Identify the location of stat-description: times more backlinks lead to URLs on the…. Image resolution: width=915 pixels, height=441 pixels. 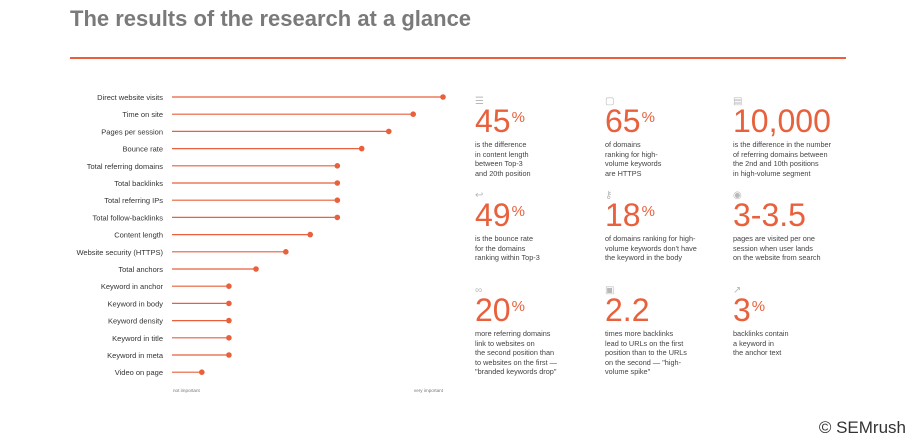
(646, 353).